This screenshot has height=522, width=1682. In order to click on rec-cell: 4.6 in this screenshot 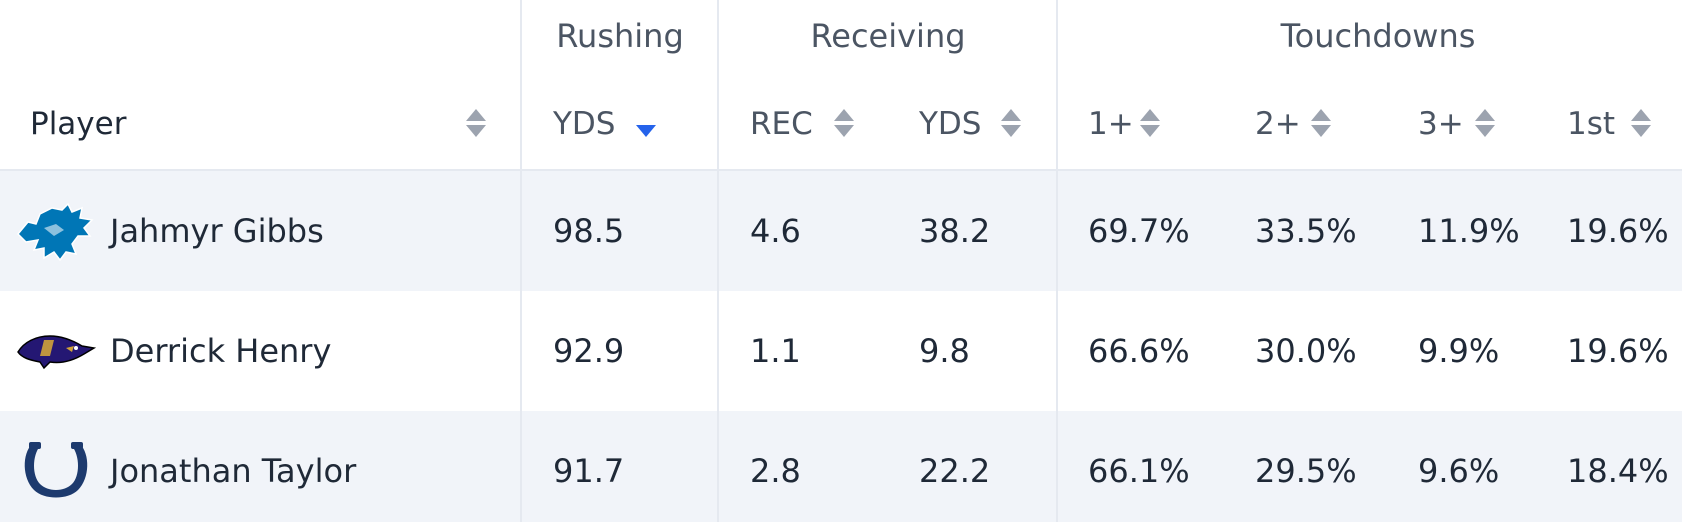, I will do `click(775, 231)`.